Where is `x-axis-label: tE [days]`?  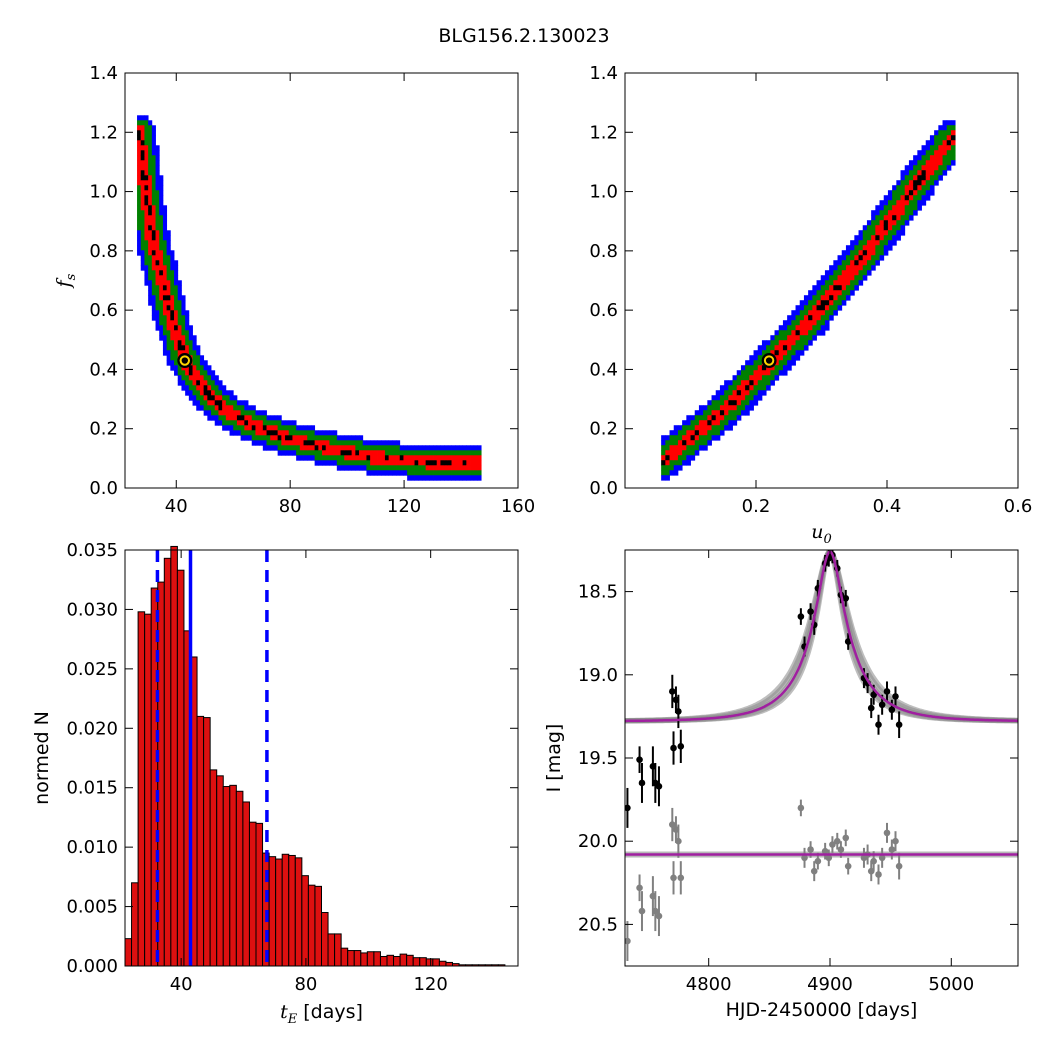
x-axis-label: tE [days] is located at coordinates (321, 1014).